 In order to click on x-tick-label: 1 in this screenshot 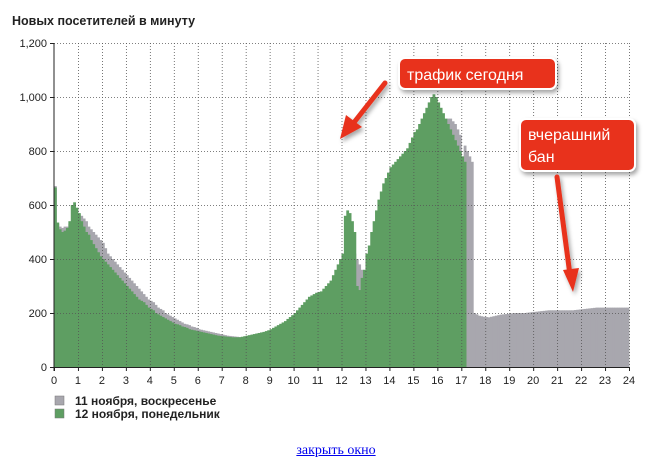, I will do `click(78, 381)`.